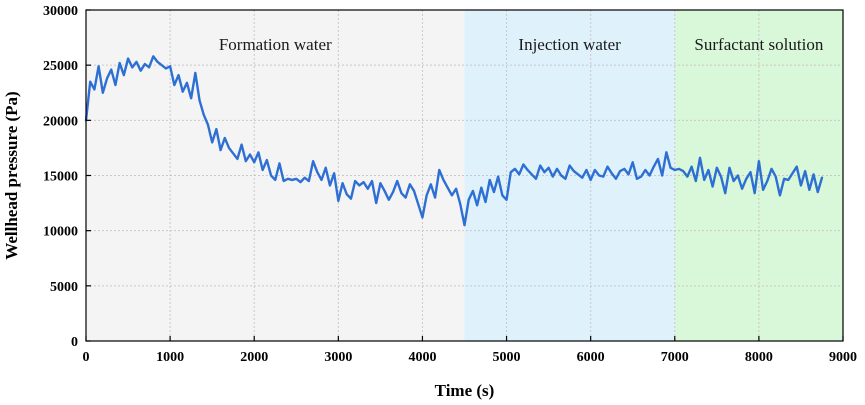 The image size is (865, 405). Describe the element at coordinates (74, 342) in the screenshot. I see `y-tick-label: 0` at that location.